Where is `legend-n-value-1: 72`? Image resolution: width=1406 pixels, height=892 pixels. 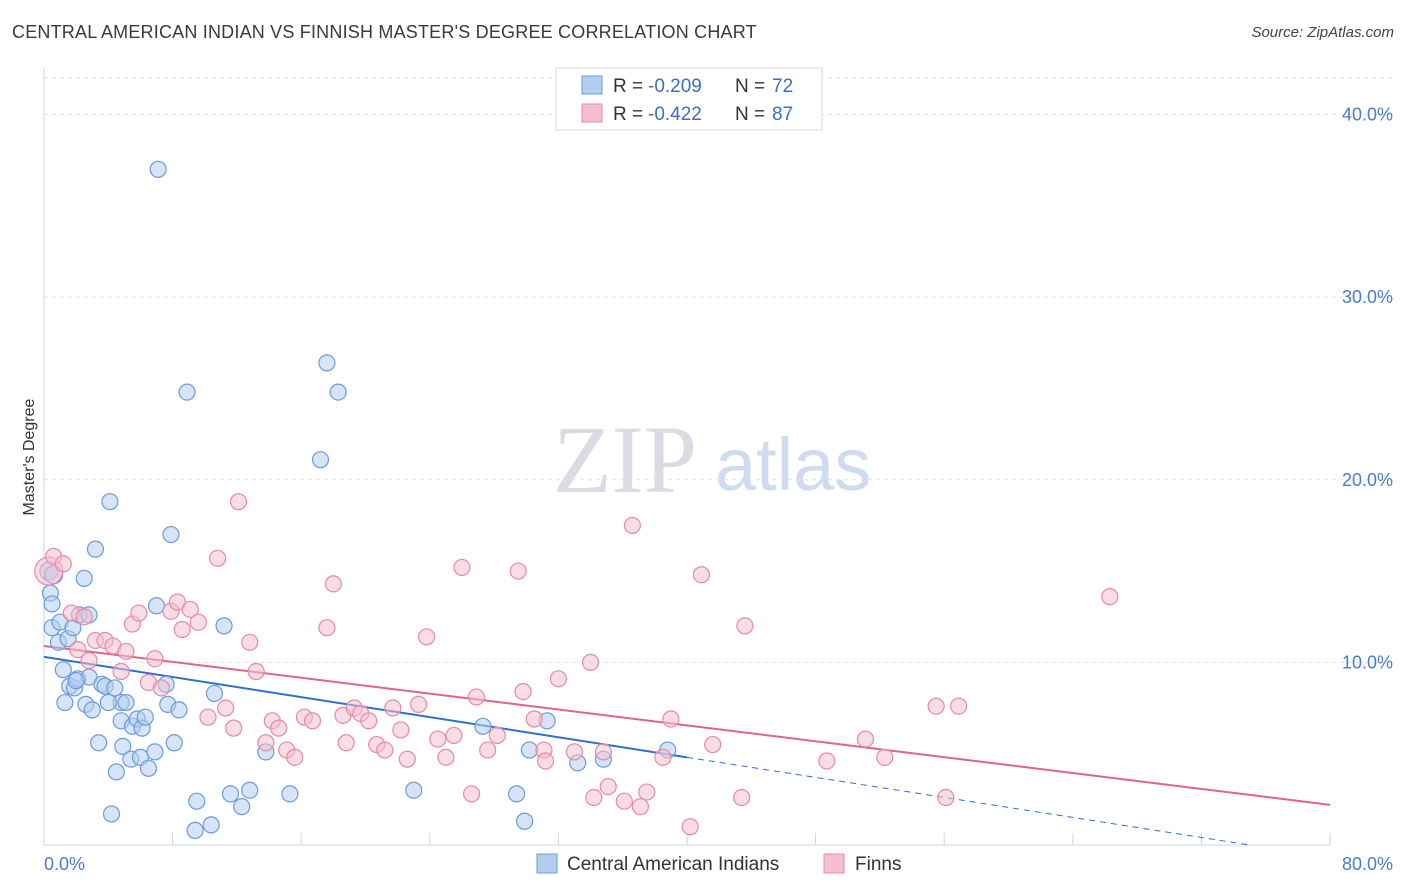
legend-n-value-1: 72 is located at coordinates (782, 86).